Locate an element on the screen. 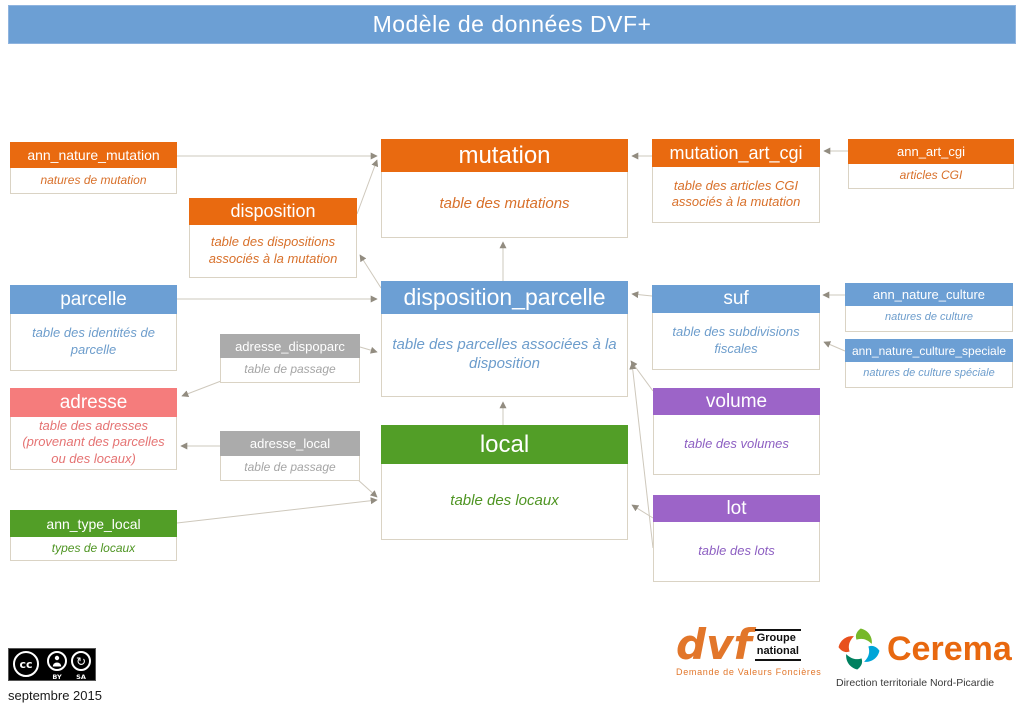  entity-parcelle: parcelle table des identités de parcelle is located at coordinates (93, 328).